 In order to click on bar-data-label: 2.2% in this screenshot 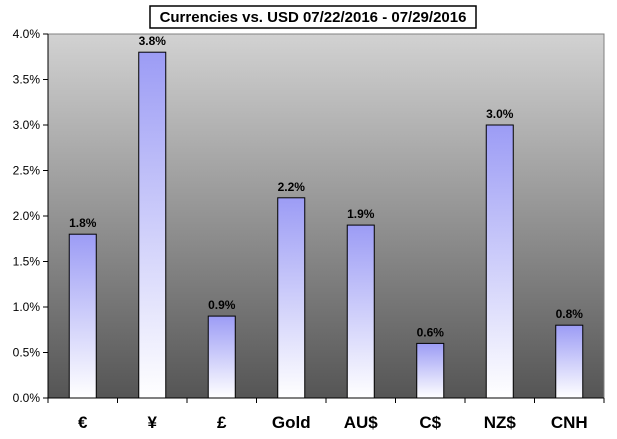, I will do `click(292, 187)`.